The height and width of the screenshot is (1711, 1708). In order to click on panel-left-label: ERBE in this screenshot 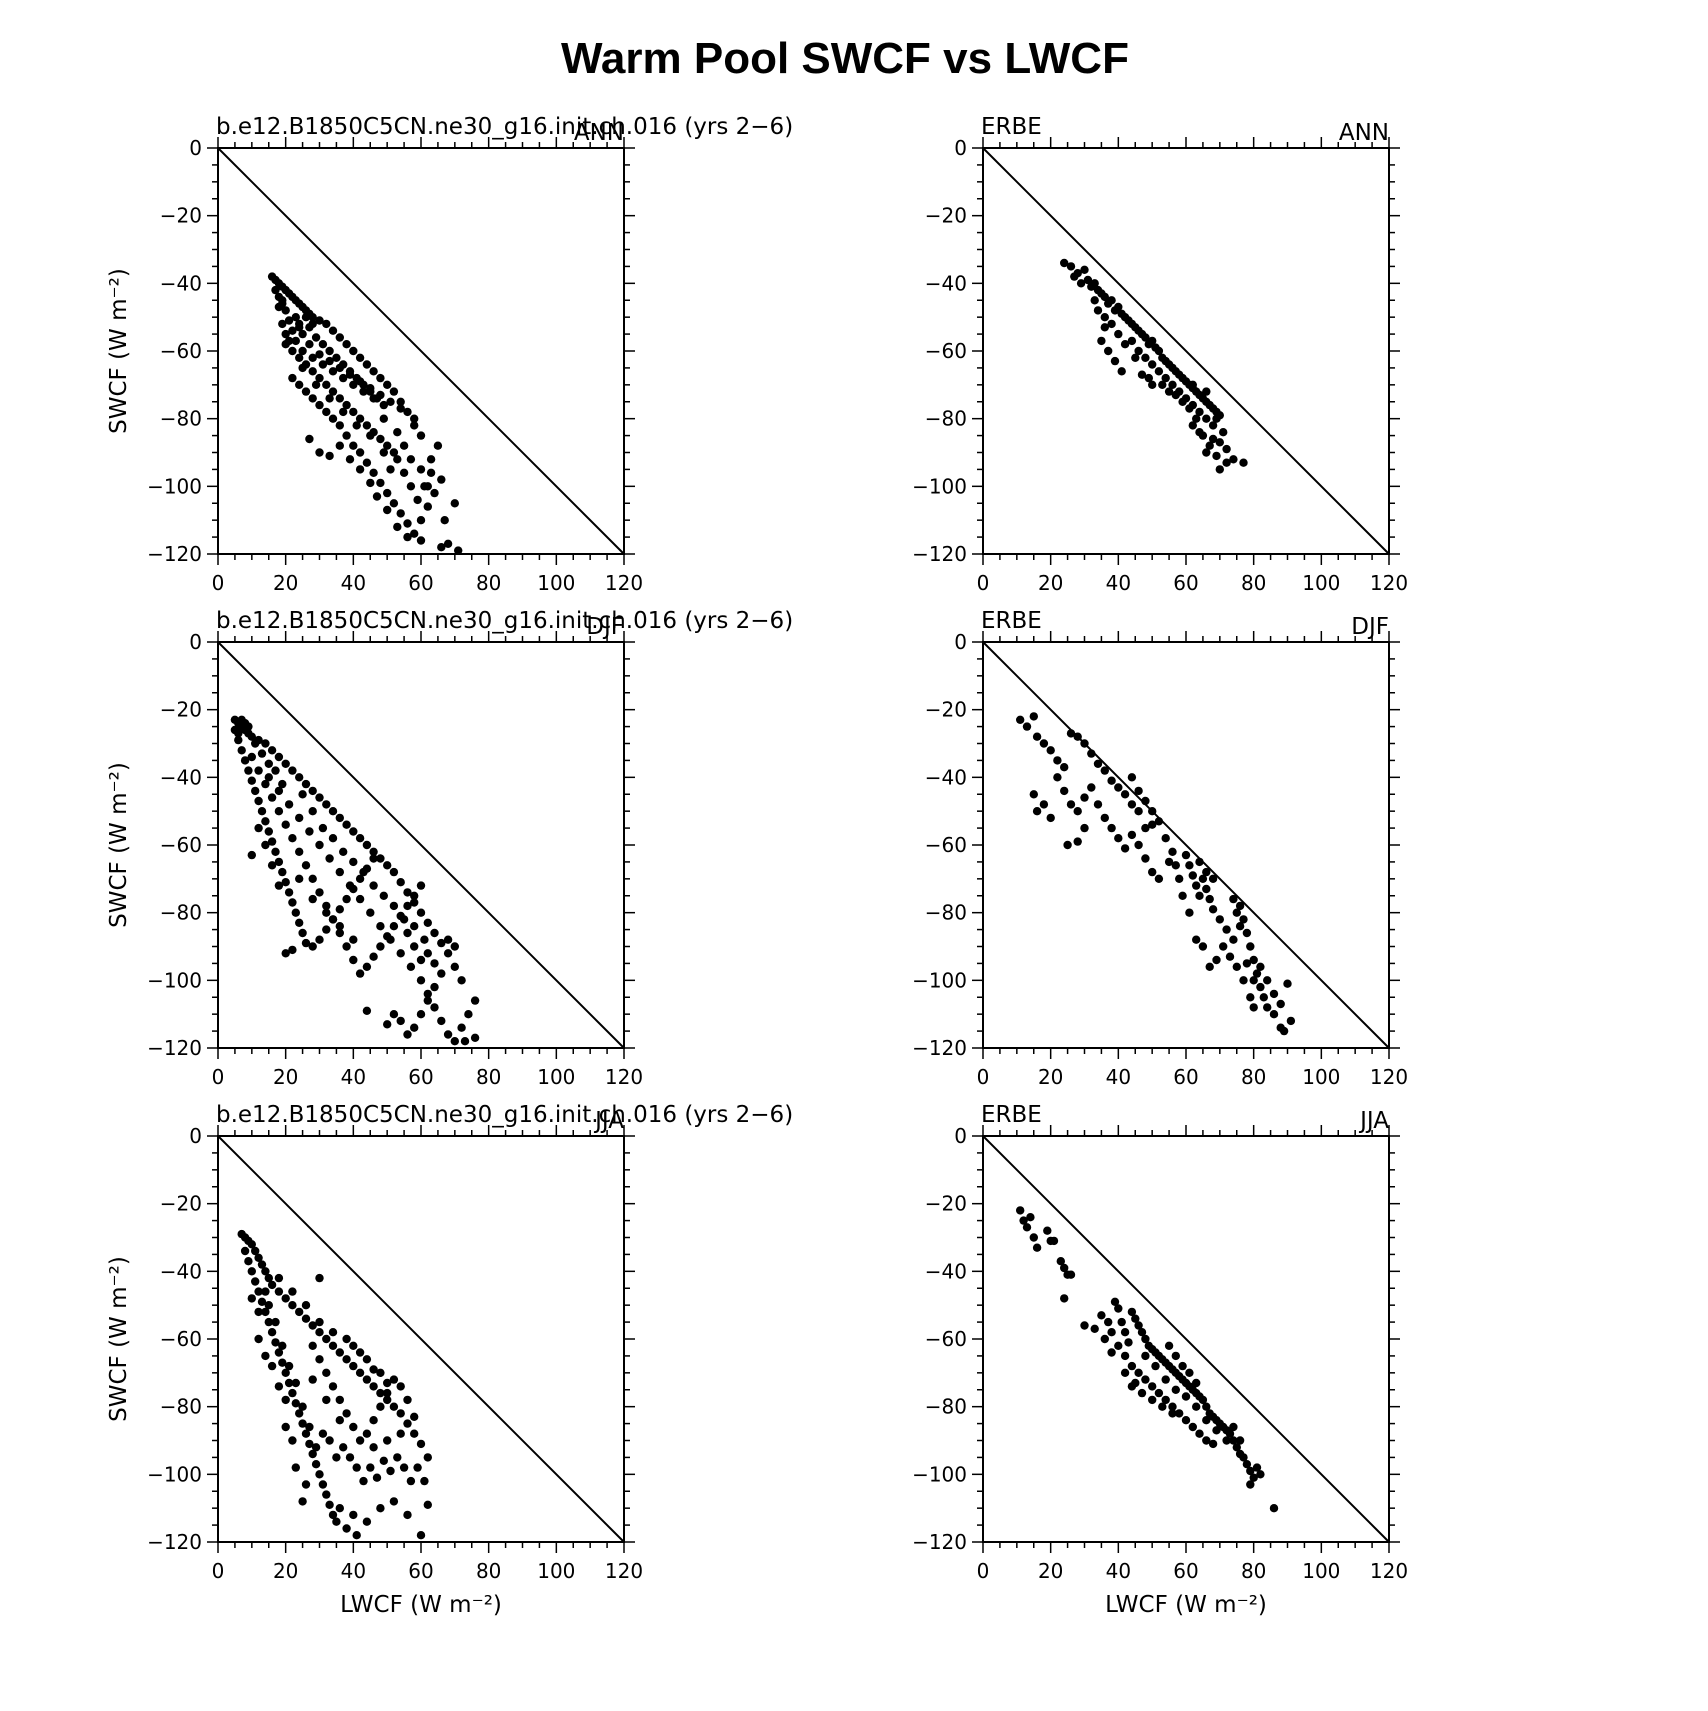, I will do `click(1011, 127)`.